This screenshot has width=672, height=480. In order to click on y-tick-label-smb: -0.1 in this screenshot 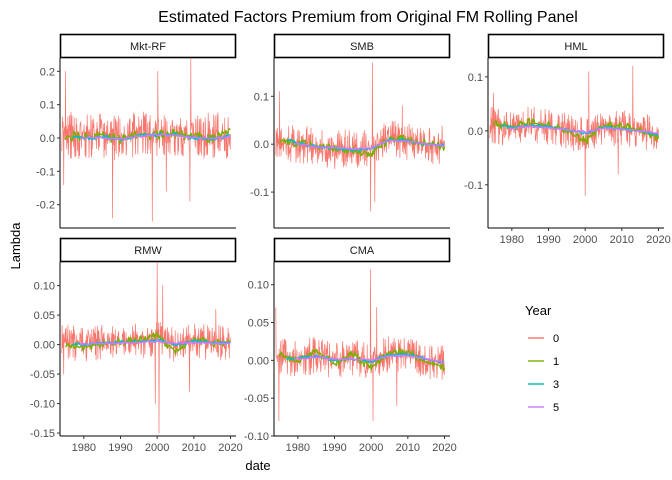, I will do `click(259, 193)`.